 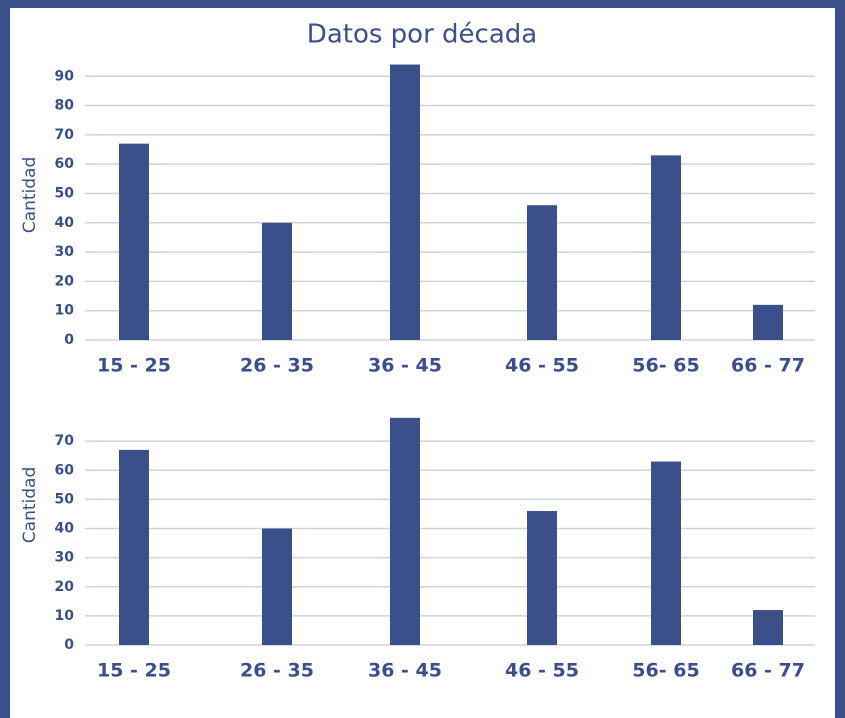 I want to click on chart-title: Datos por década, so click(x=422, y=35).